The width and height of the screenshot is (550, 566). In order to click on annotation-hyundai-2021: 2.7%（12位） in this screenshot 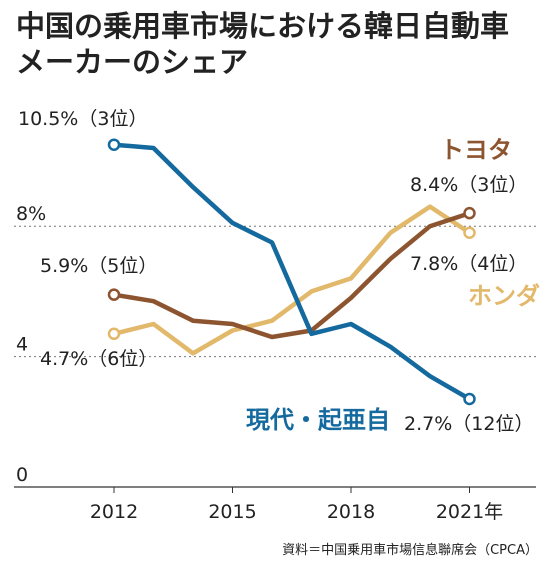, I will do `click(468, 424)`.